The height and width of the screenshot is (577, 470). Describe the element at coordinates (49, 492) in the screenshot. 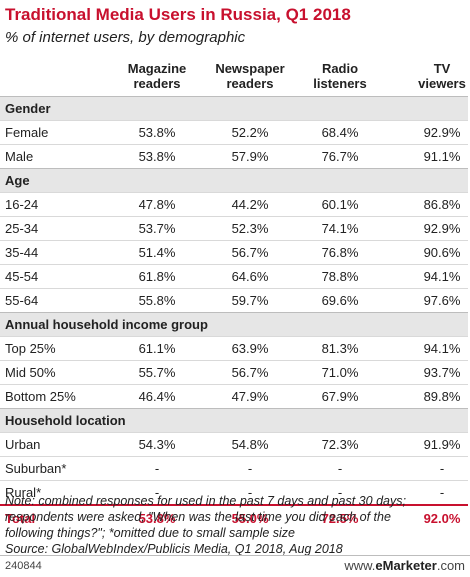

I see `row-label: Rural*` at that location.